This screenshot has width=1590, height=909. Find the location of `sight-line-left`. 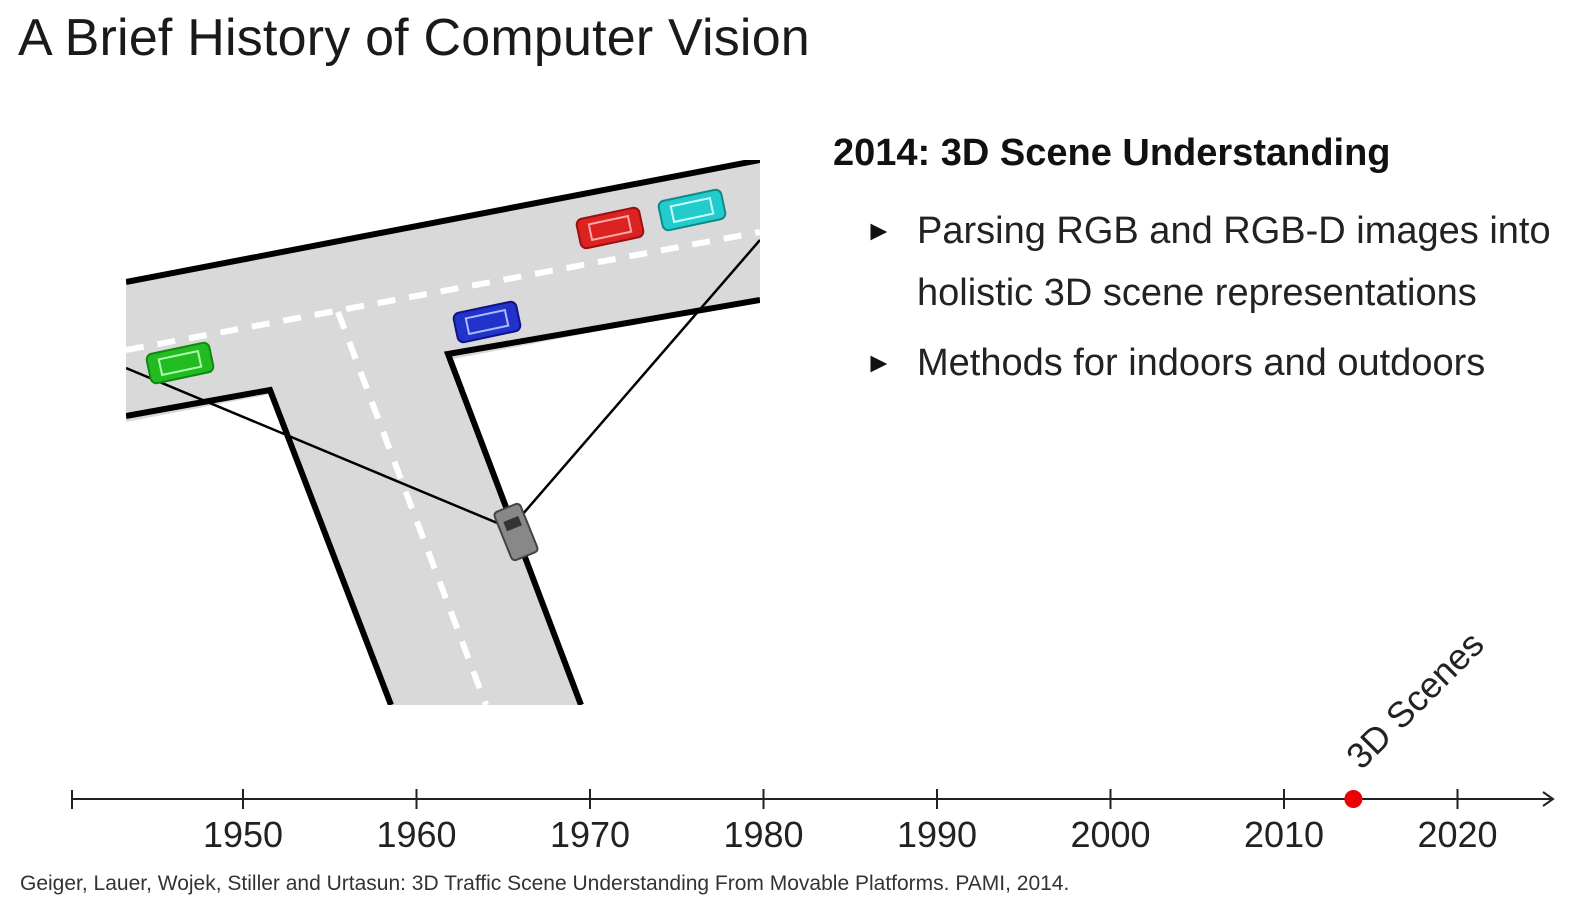

sight-line-left is located at coordinates (320, 449).